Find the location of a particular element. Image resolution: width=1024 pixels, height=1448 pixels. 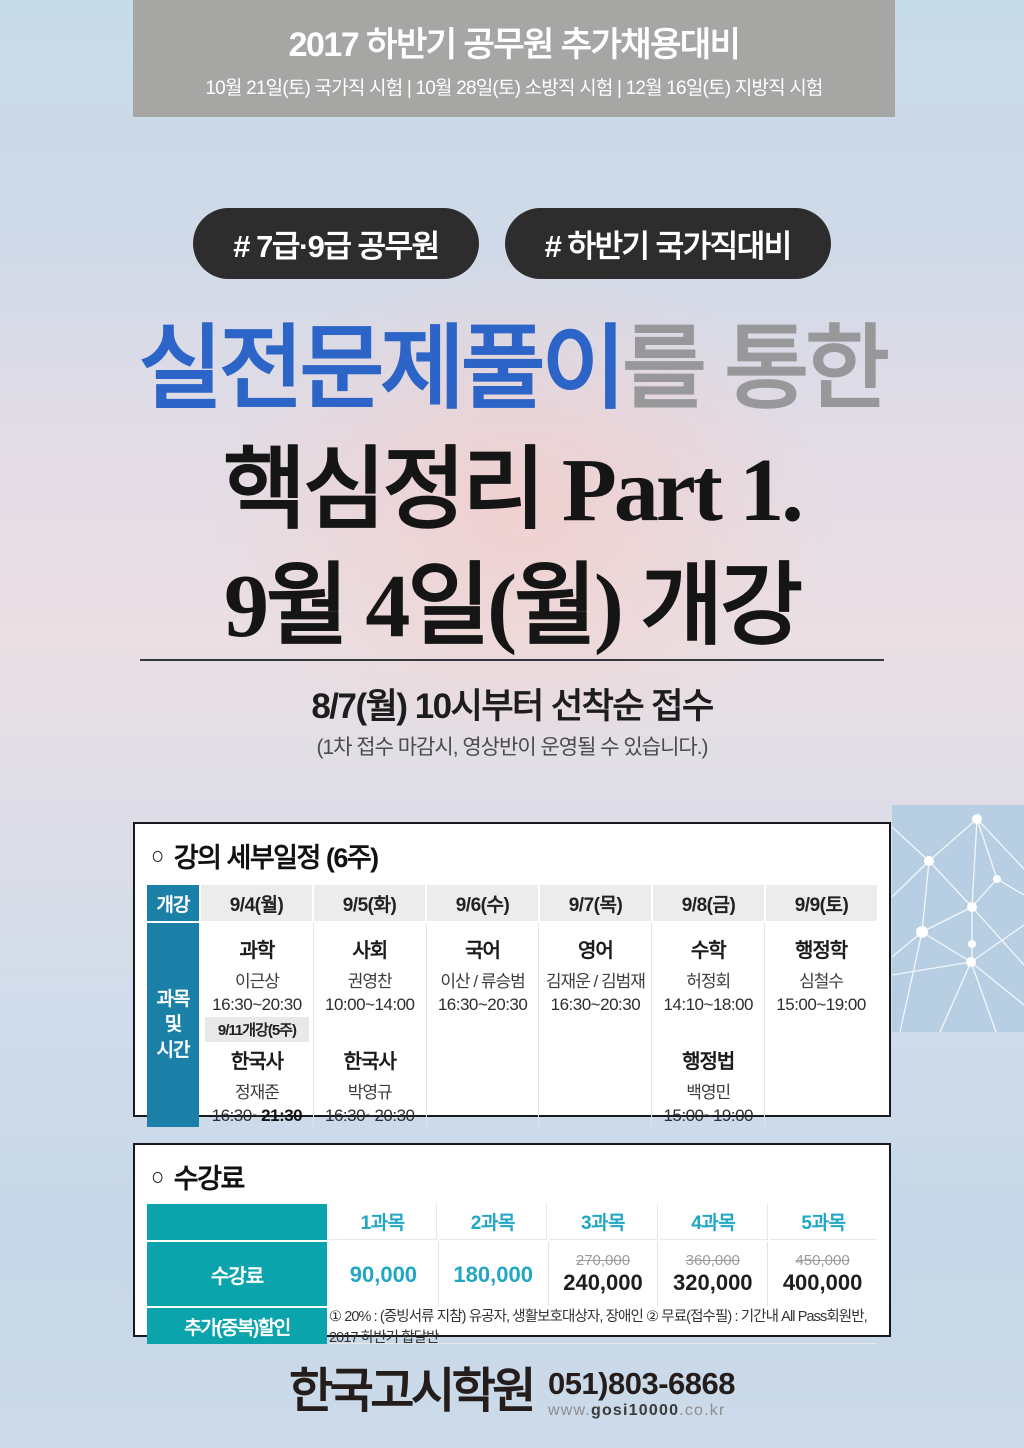

date-cell: 9/4(월) is located at coordinates (256, 903).